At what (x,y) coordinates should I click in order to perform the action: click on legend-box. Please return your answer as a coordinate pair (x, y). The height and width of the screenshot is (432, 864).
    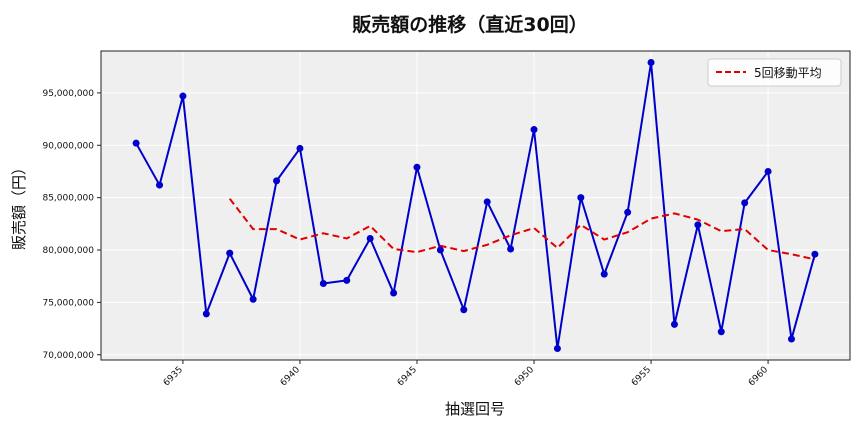
    Looking at the image, I should click on (774, 72).